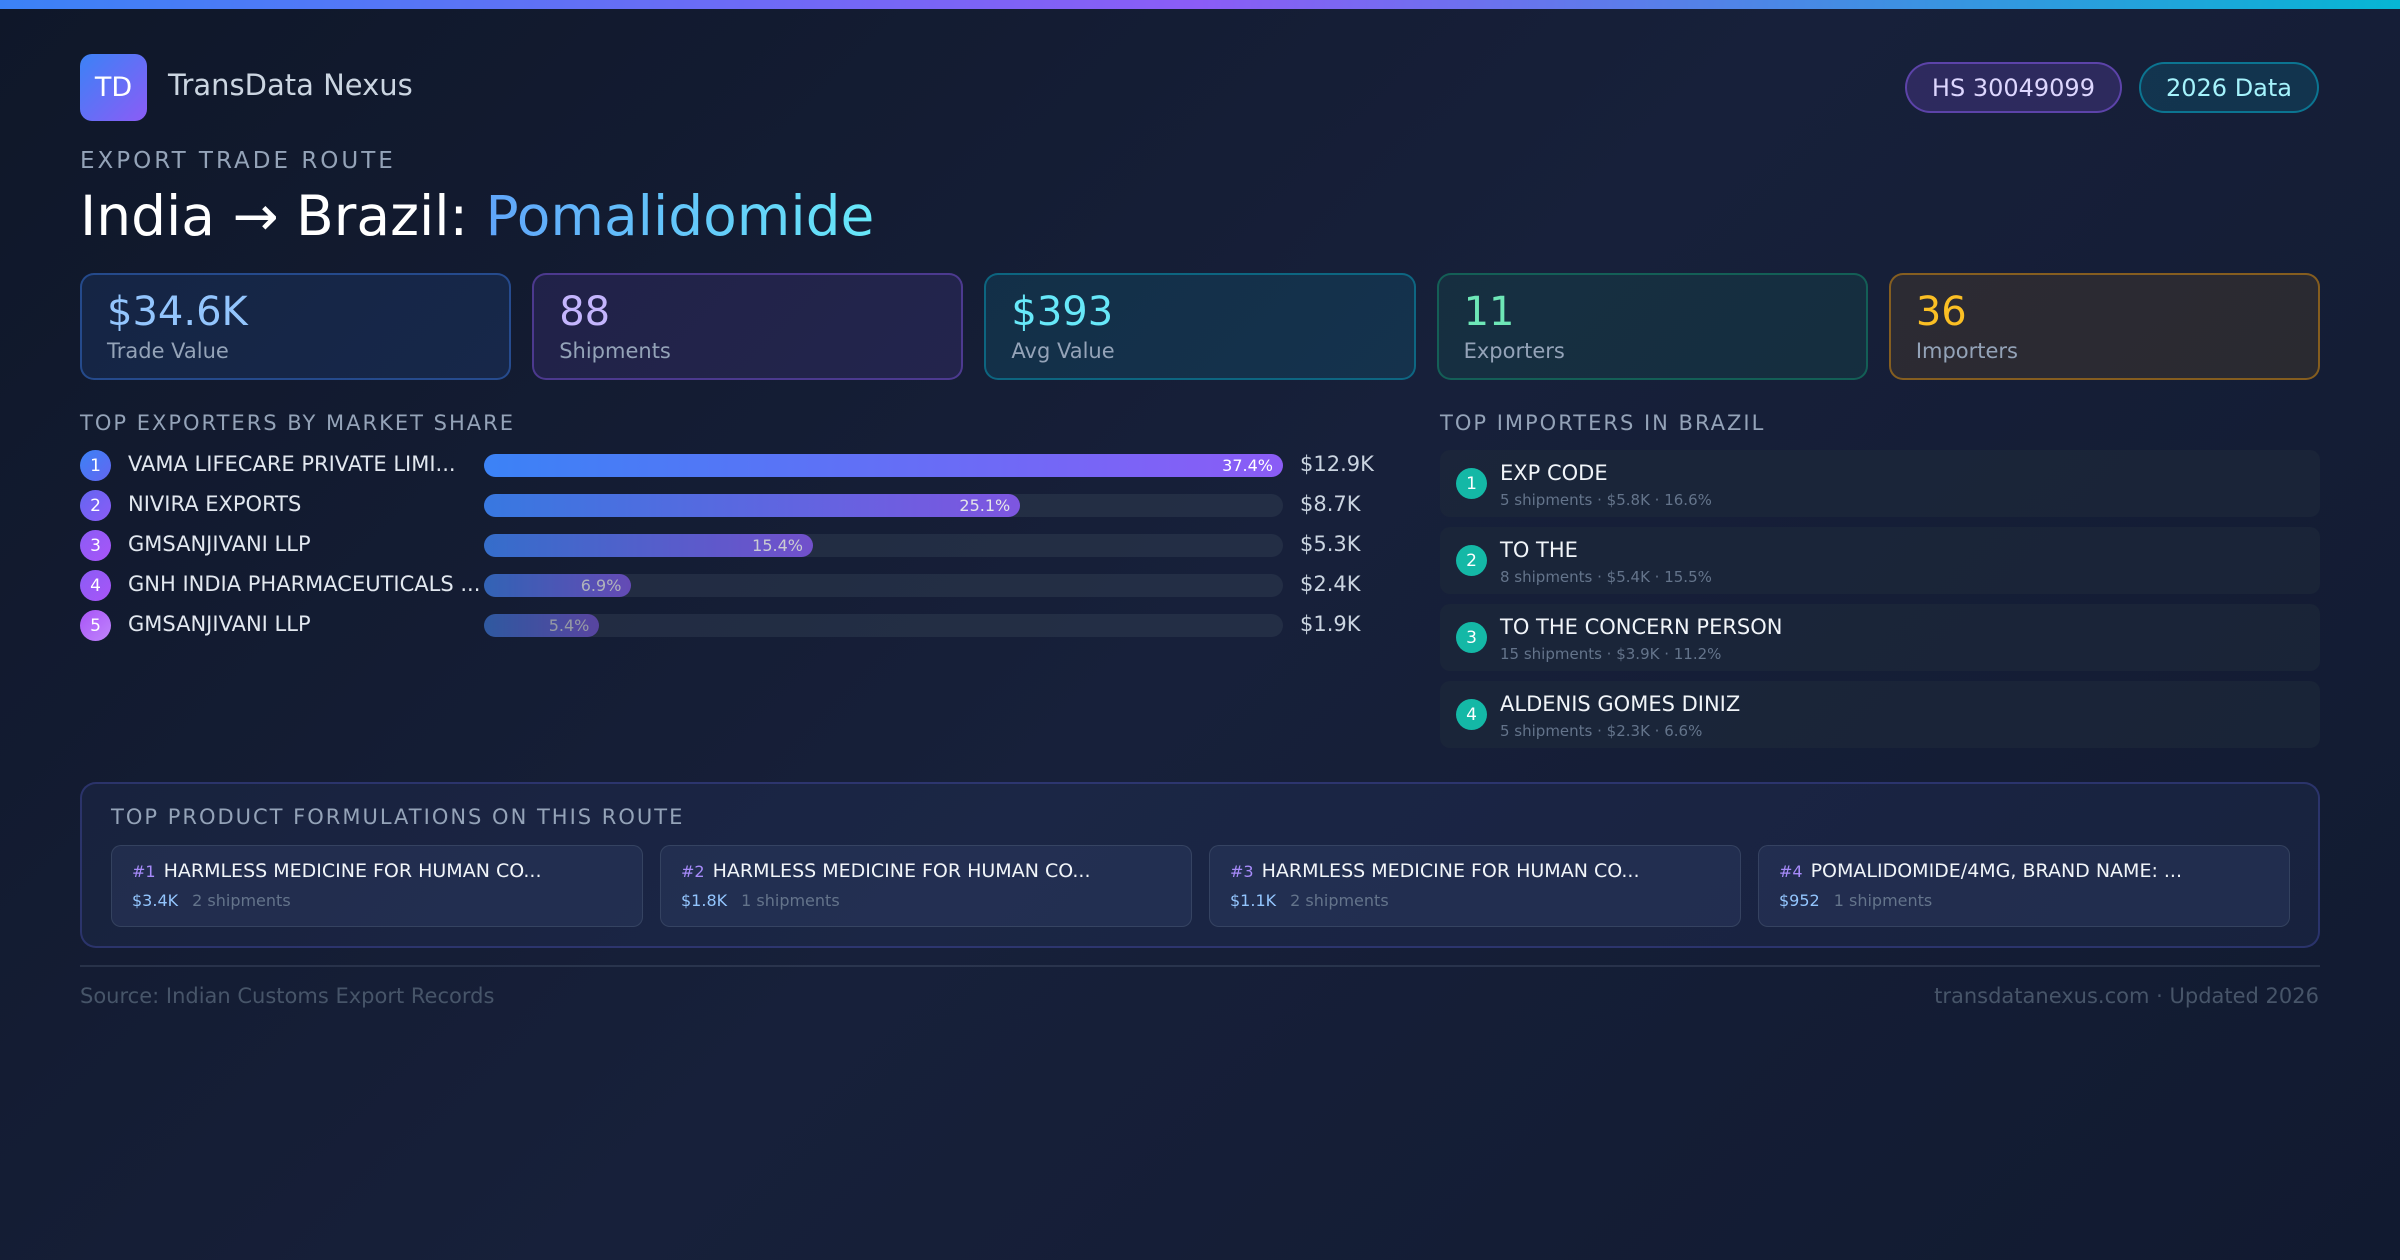 Image resolution: width=2400 pixels, height=1260 pixels. Describe the element at coordinates (1601, 731) in the screenshot. I see `importer-meta: 5 shipments · $2.3K · 6.6%` at that location.